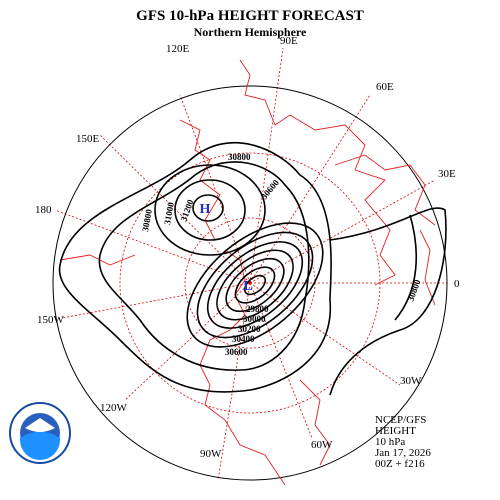 The image size is (500, 500). Describe the element at coordinates (447, 174) in the screenshot. I see `lon-label: 30E` at that location.